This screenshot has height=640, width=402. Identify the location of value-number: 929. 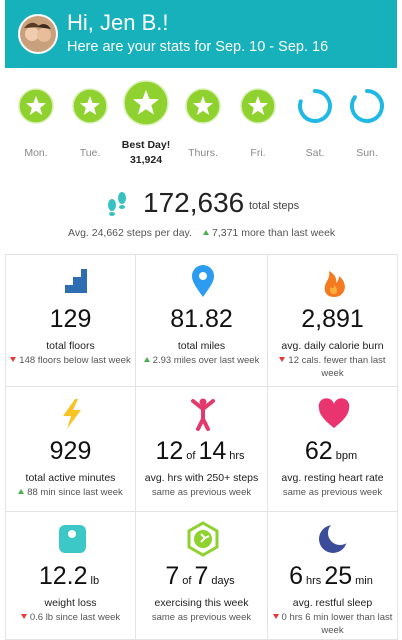
(70, 451).